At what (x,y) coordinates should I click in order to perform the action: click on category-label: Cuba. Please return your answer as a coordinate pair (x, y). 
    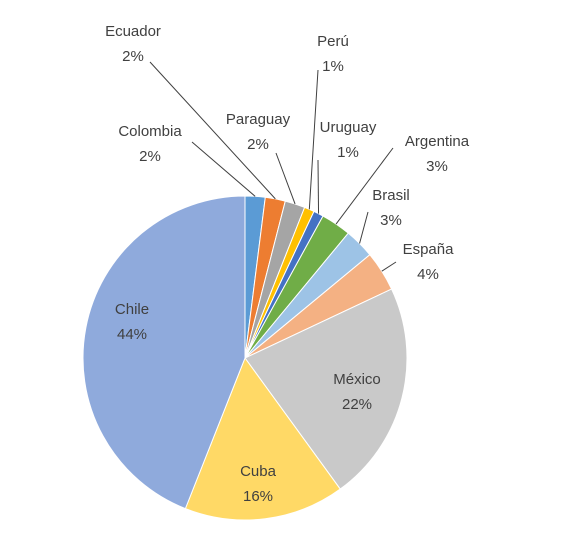
    Looking at the image, I should click on (258, 471).